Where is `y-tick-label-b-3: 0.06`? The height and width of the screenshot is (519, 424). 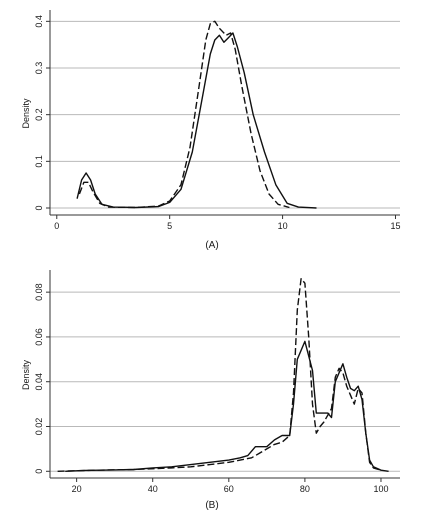 y-tick-label-b-3: 0.06 is located at coordinates (39, 337).